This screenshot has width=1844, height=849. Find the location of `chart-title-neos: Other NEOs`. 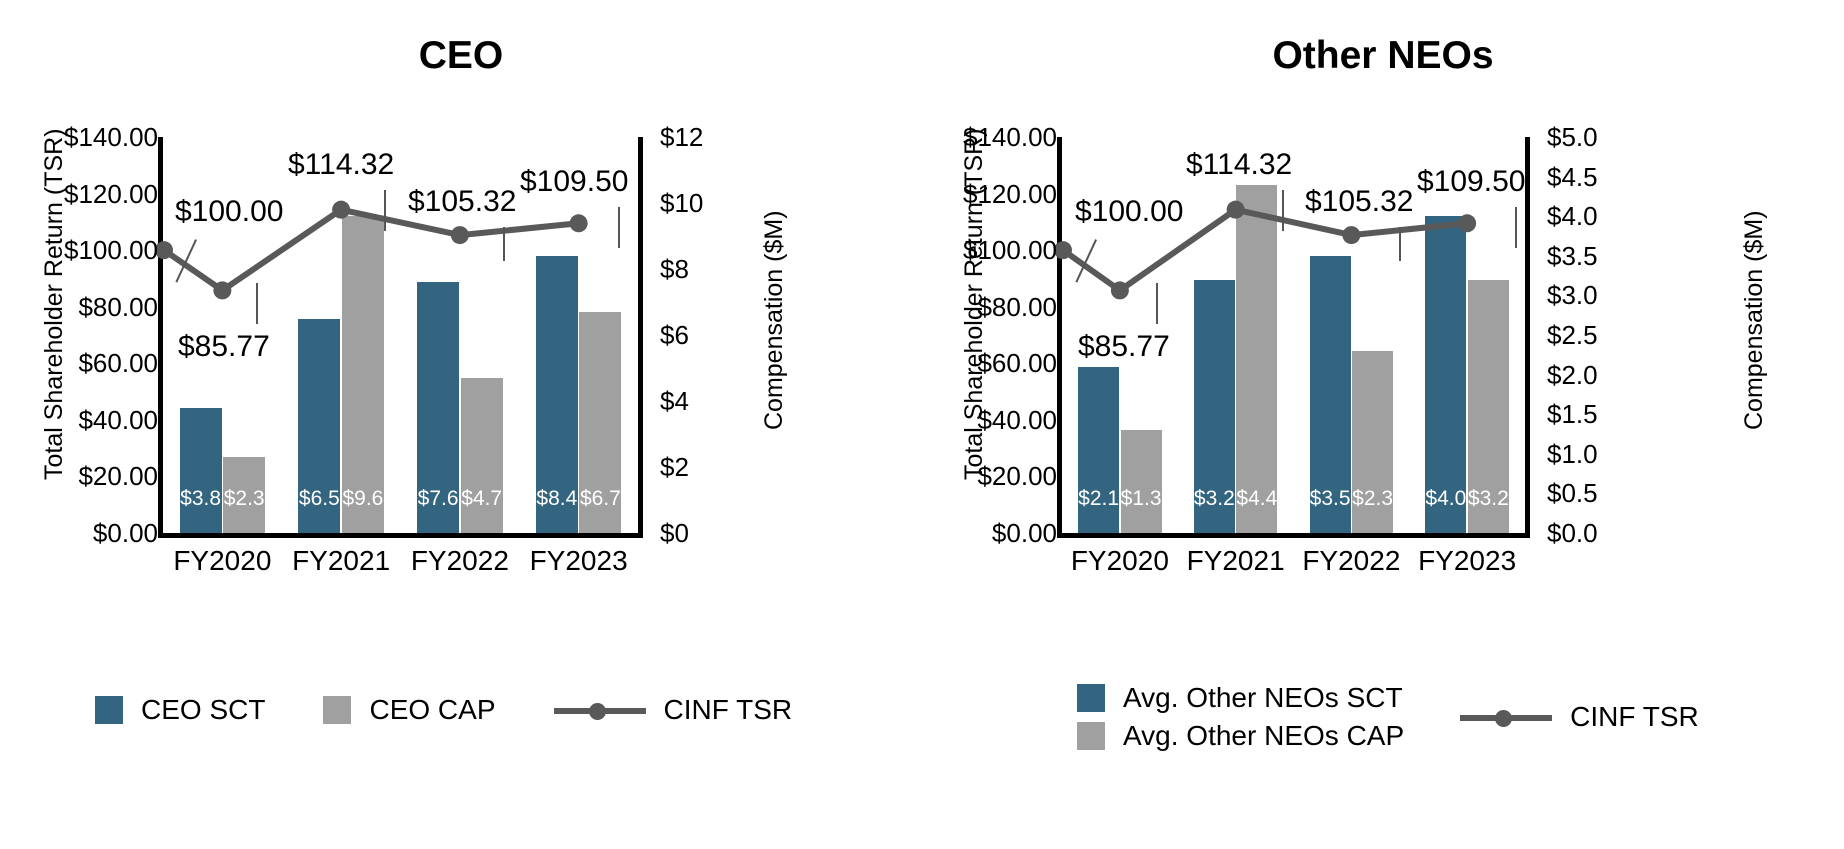

chart-title-neos: Other NEOs is located at coordinates (1383, 55).